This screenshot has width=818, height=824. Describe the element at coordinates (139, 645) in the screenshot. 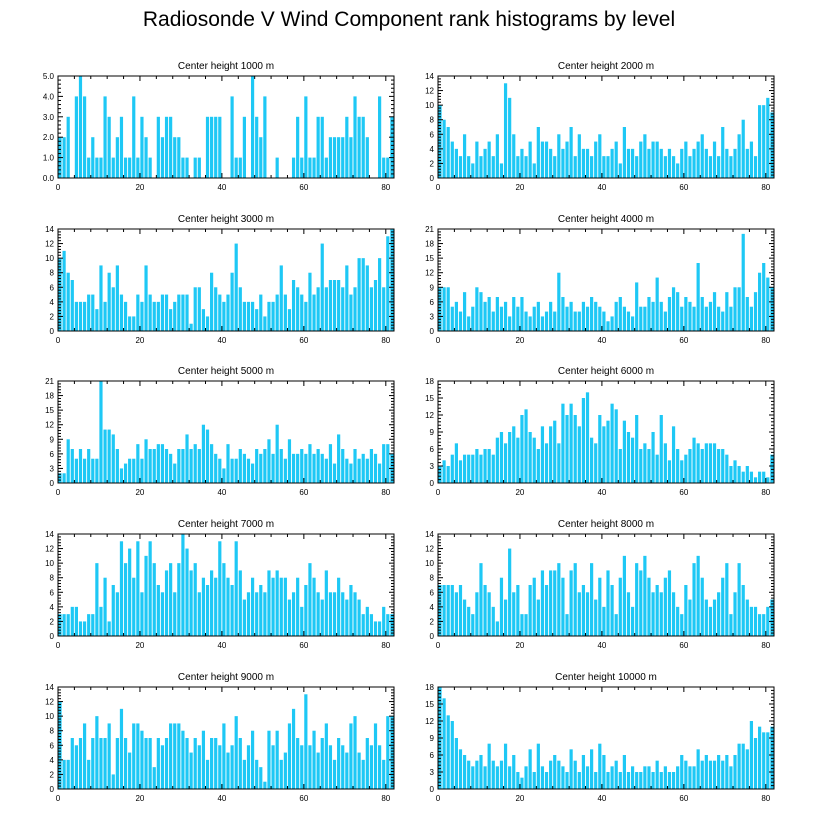

I see `x-tick-label: 20` at that location.